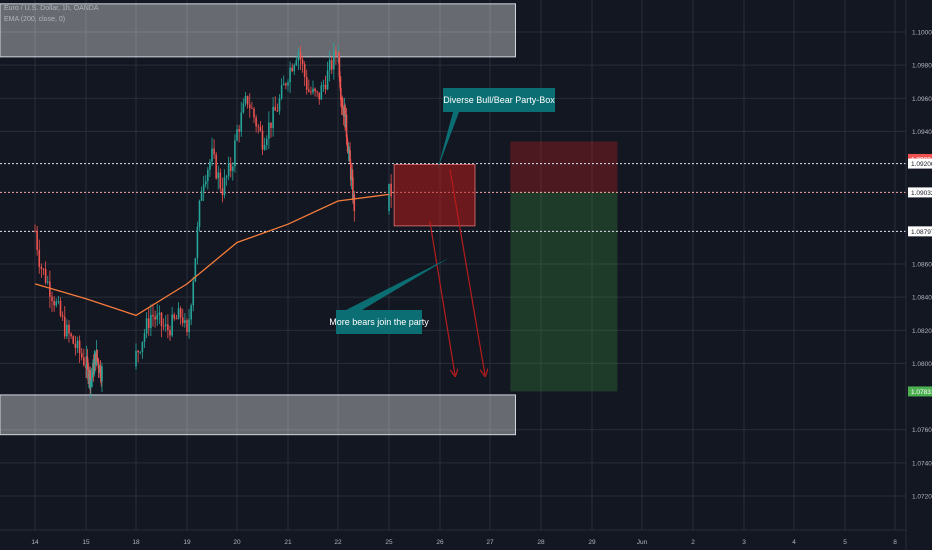 This screenshot has width=932, height=550. Describe the element at coordinates (922, 99) in the screenshot. I see `y-tick-label: 1.09600` at that location.